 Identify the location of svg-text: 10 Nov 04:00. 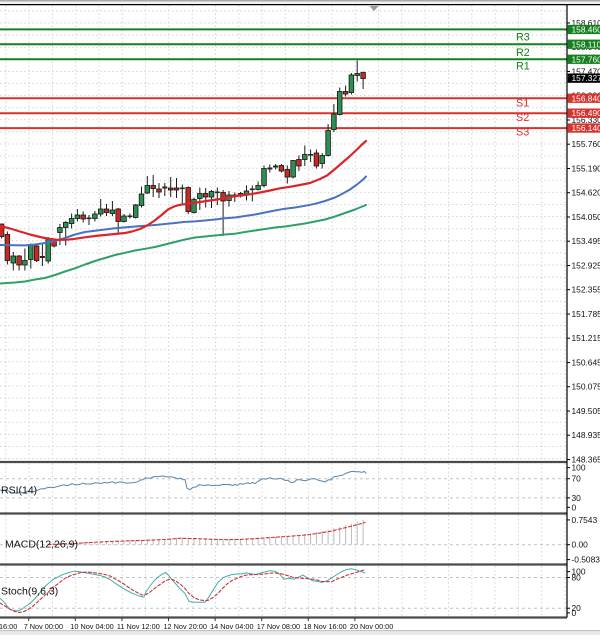
(91, 626).